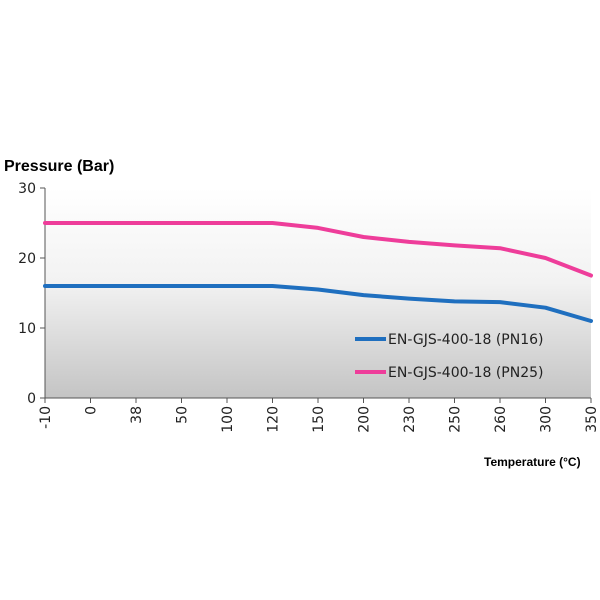 The width and height of the screenshot is (600, 600). Describe the element at coordinates (466, 373) in the screenshot. I see `legend-label-2: EN-GJS-400-18 (PN25)` at that location.